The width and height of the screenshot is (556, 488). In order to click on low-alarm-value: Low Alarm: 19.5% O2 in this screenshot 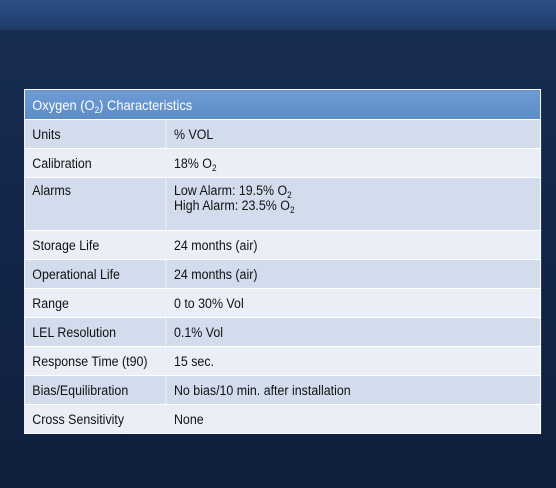, I will do `click(232, 191)`.